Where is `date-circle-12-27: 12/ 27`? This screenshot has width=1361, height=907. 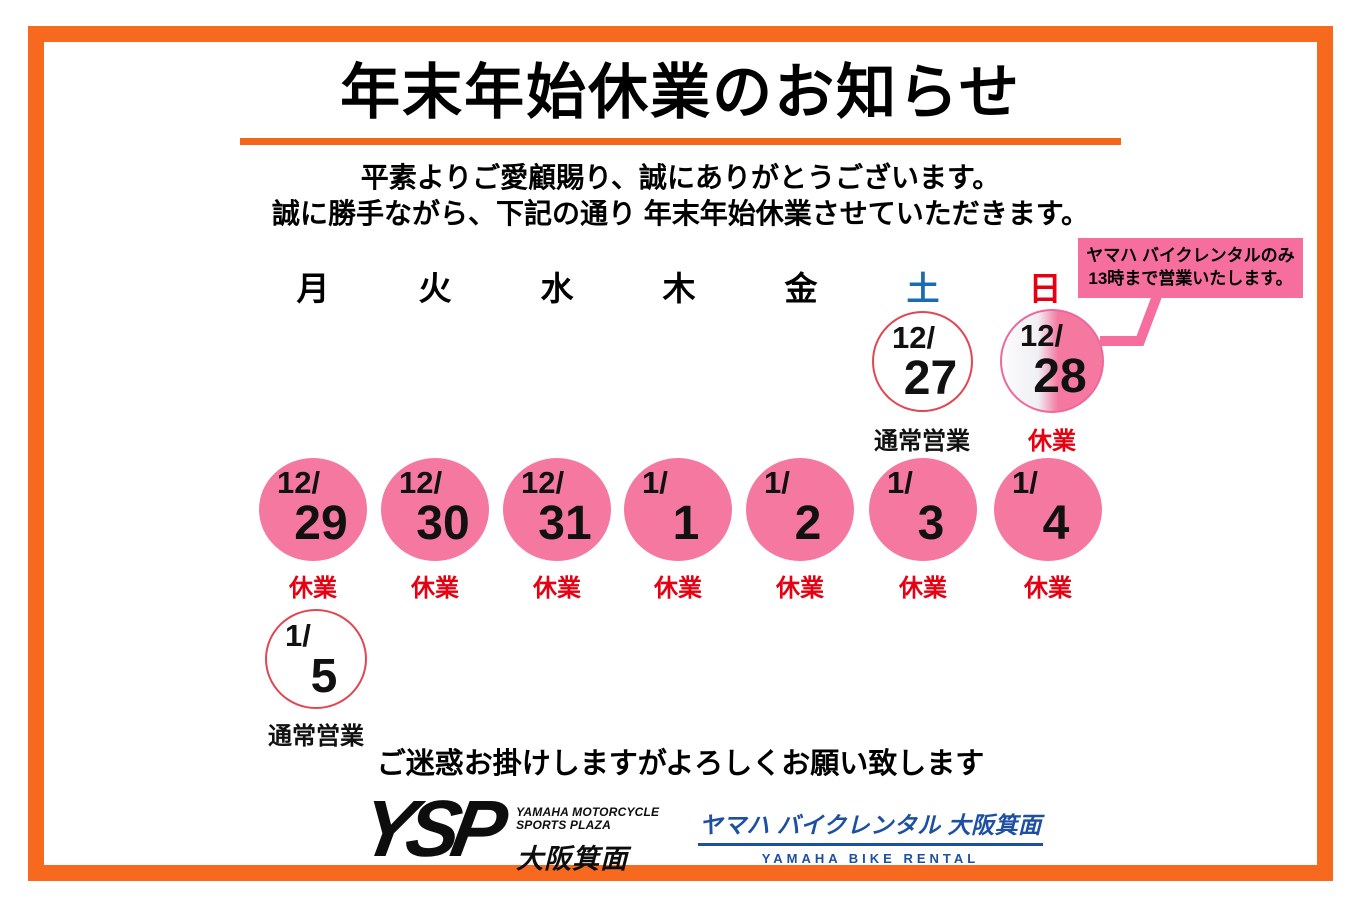 date-circle-12-27: 12/ 27 is located at coordinates (922, 361).